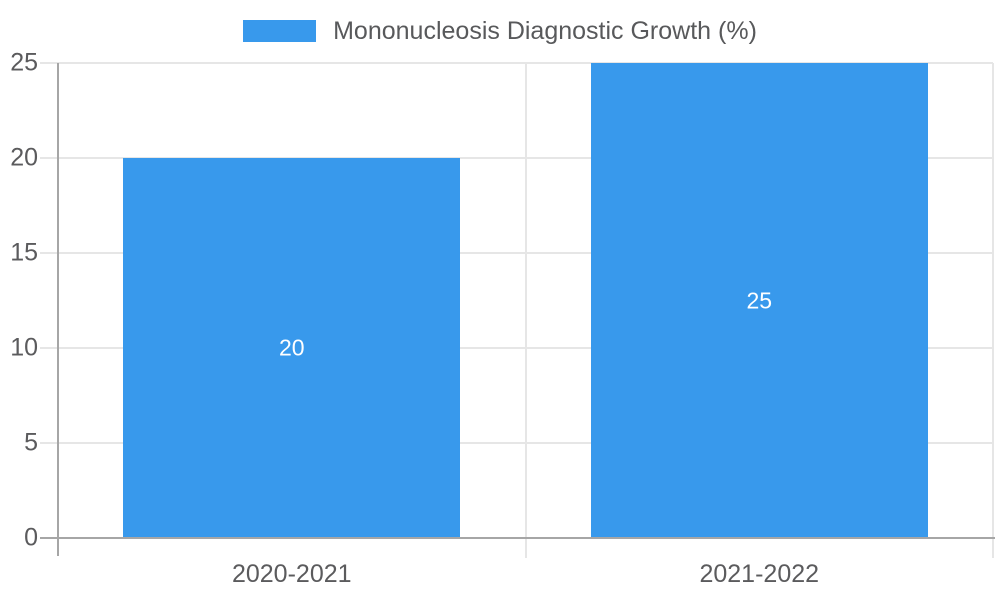 This screenshot has width=1000, height=600. Describe the element at coordinates (280, 31) in the screenshot. I see `legend-swatch-icon` at that location.